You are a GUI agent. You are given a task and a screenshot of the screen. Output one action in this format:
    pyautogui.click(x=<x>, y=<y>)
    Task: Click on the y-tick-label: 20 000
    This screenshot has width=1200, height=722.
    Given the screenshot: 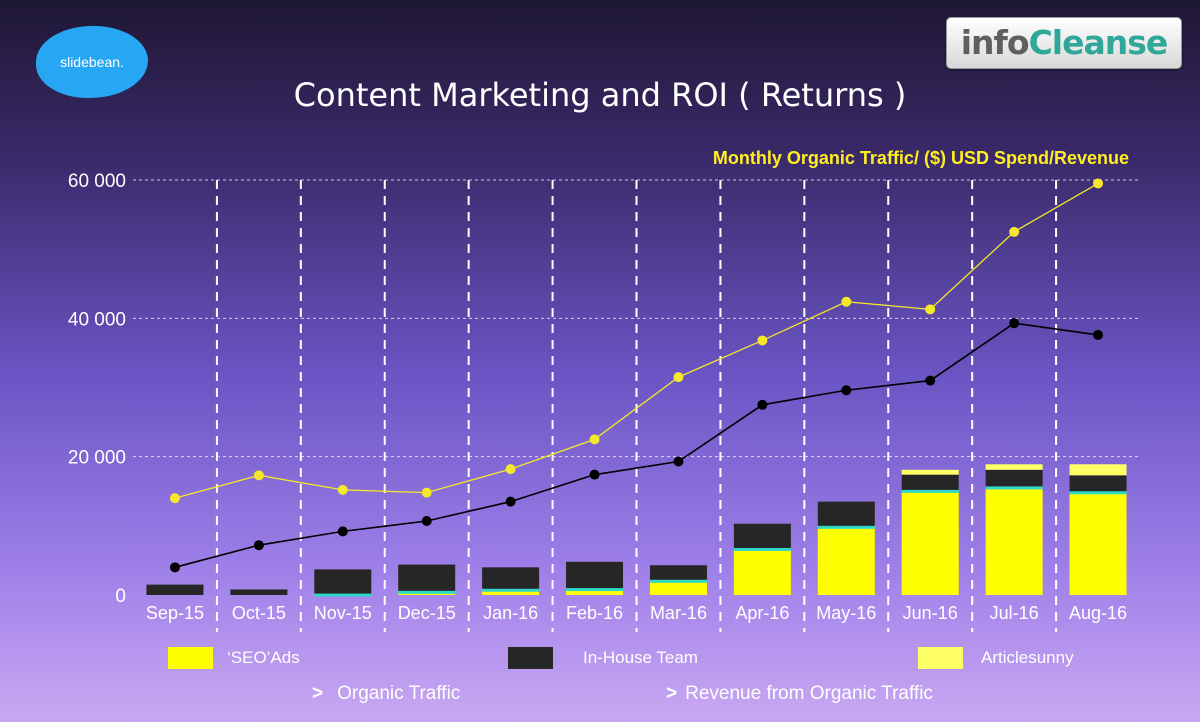 What is the action you would take?
    pyautogui.click(x=97, y=458)
    